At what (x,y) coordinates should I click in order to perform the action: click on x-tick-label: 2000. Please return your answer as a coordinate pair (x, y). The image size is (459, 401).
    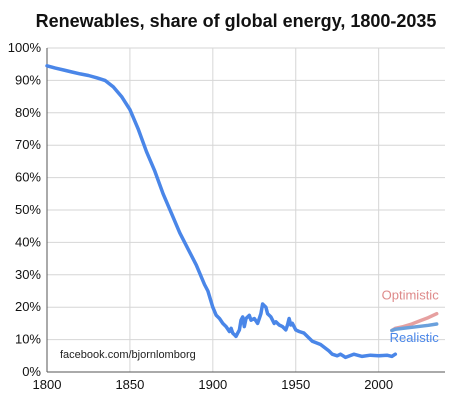
    Looking at the image, I should click on (378, 384).